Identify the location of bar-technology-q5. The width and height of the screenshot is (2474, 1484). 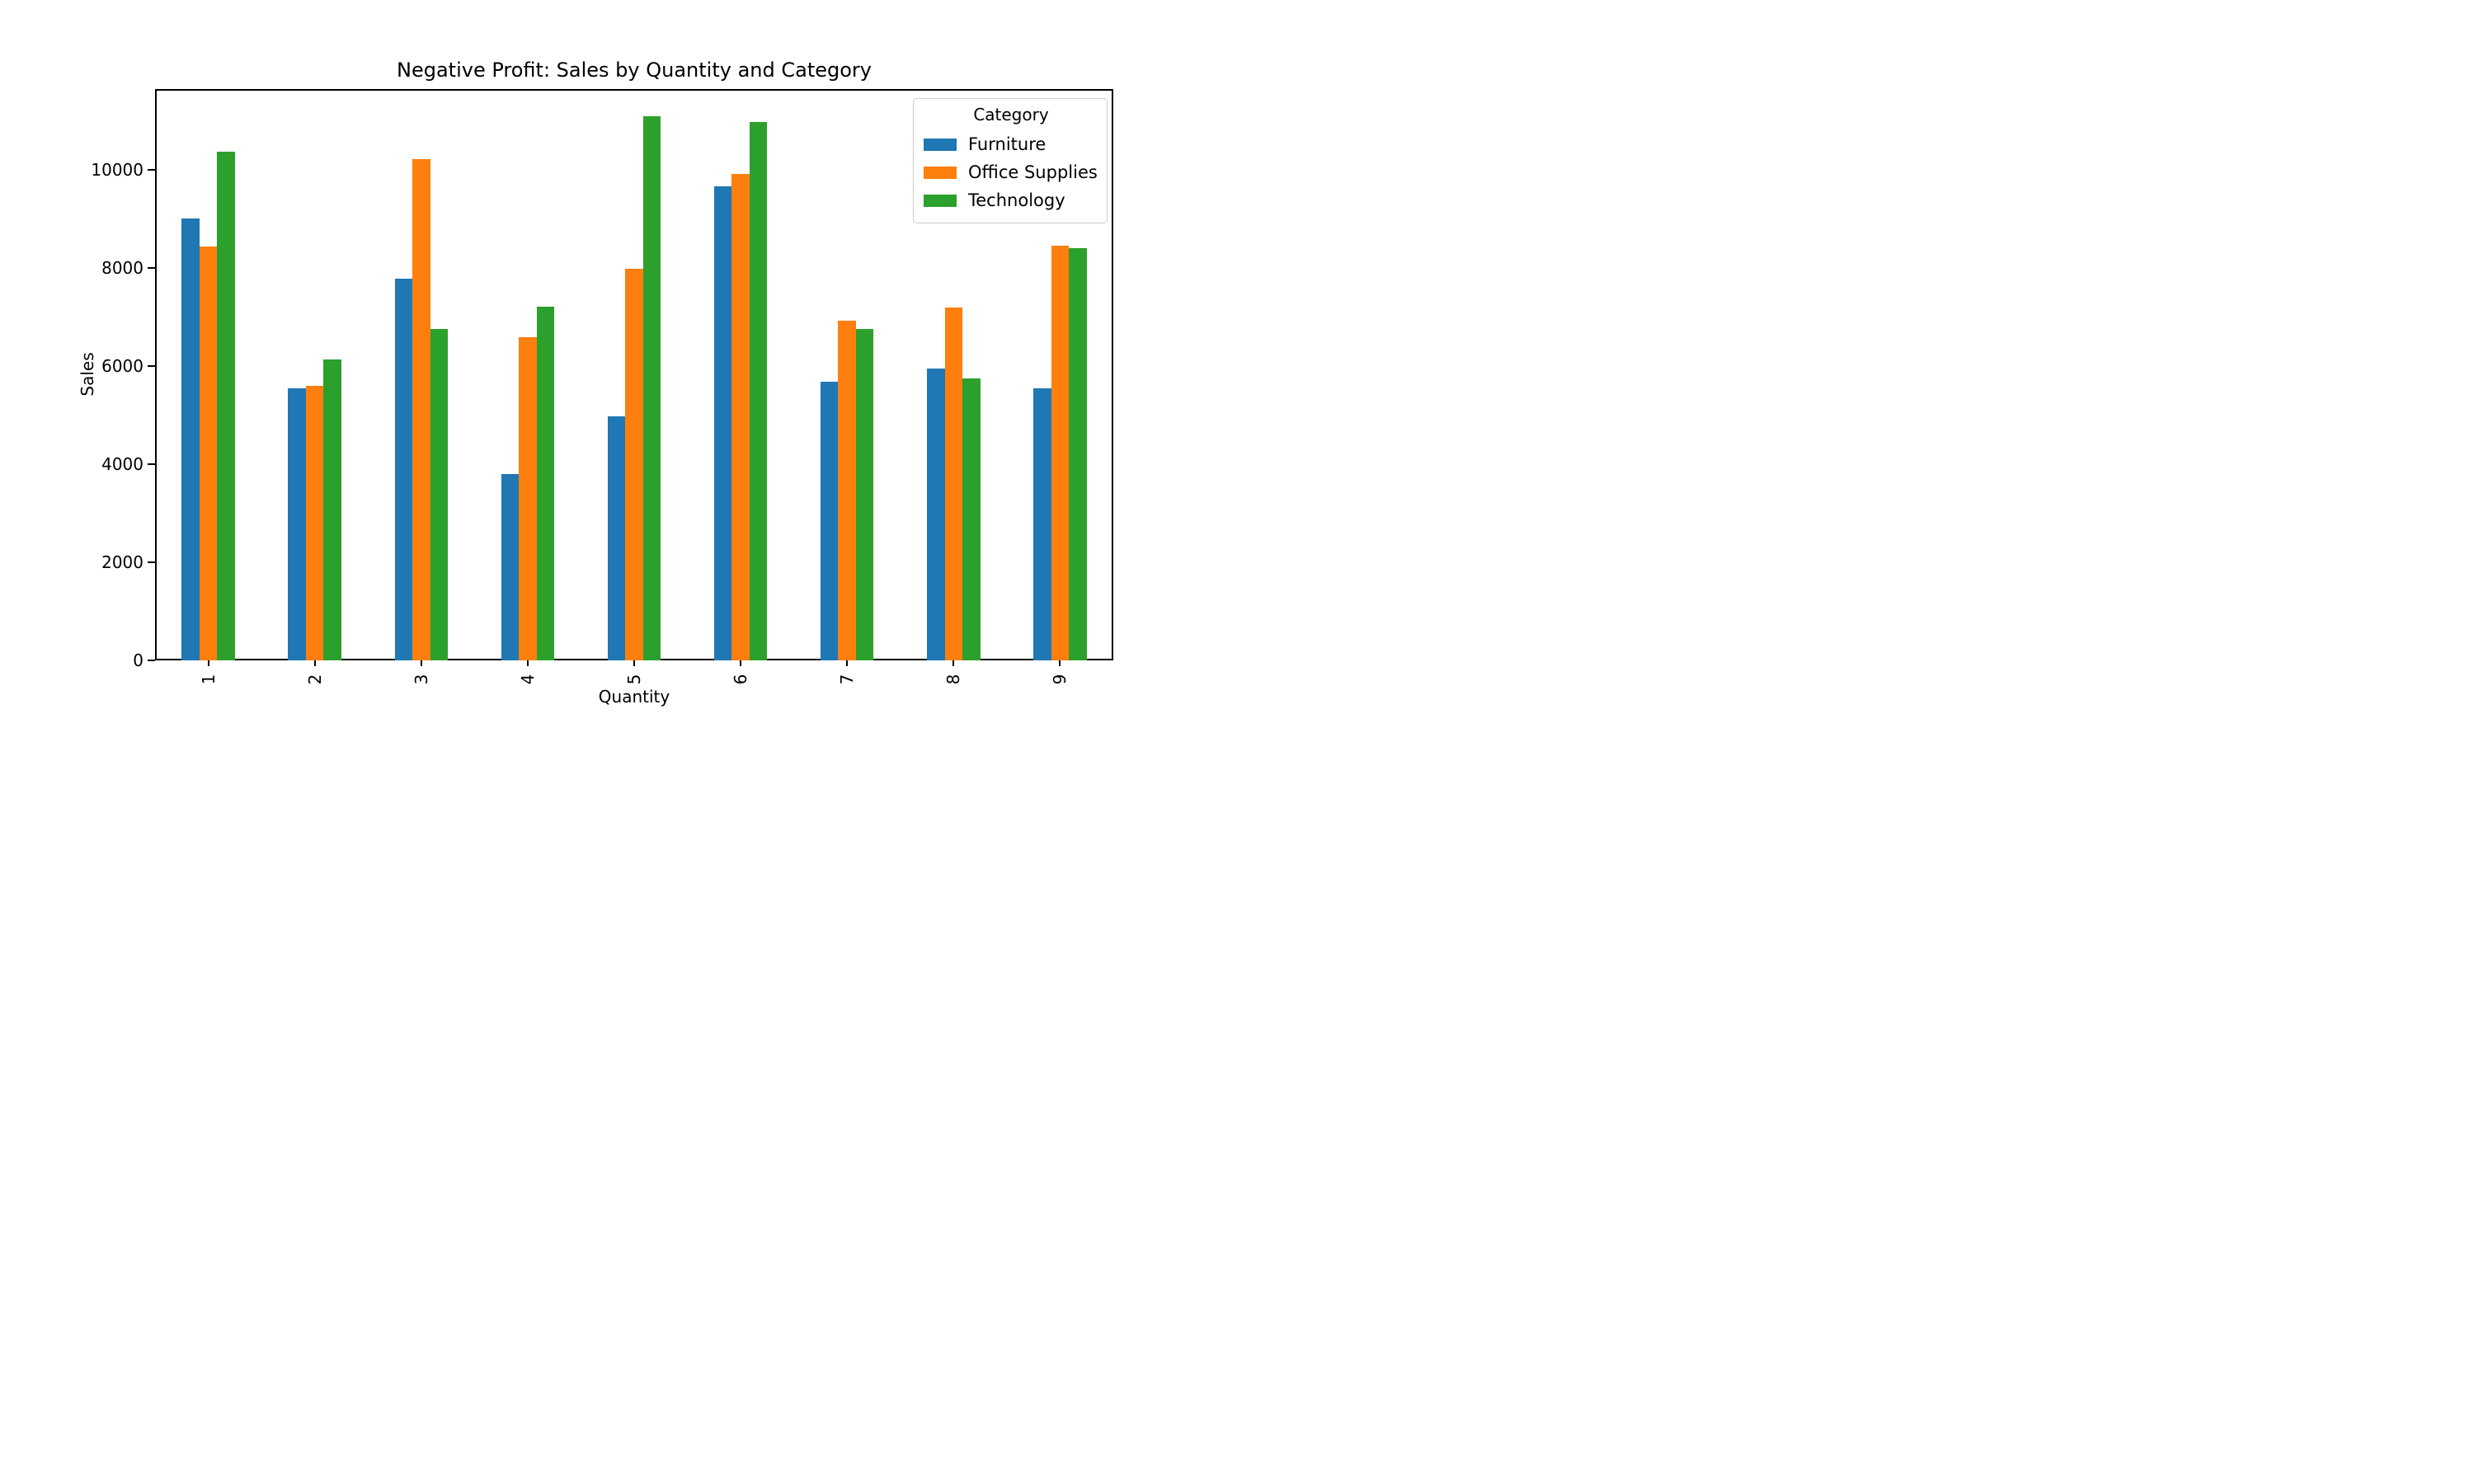
(651, 388).